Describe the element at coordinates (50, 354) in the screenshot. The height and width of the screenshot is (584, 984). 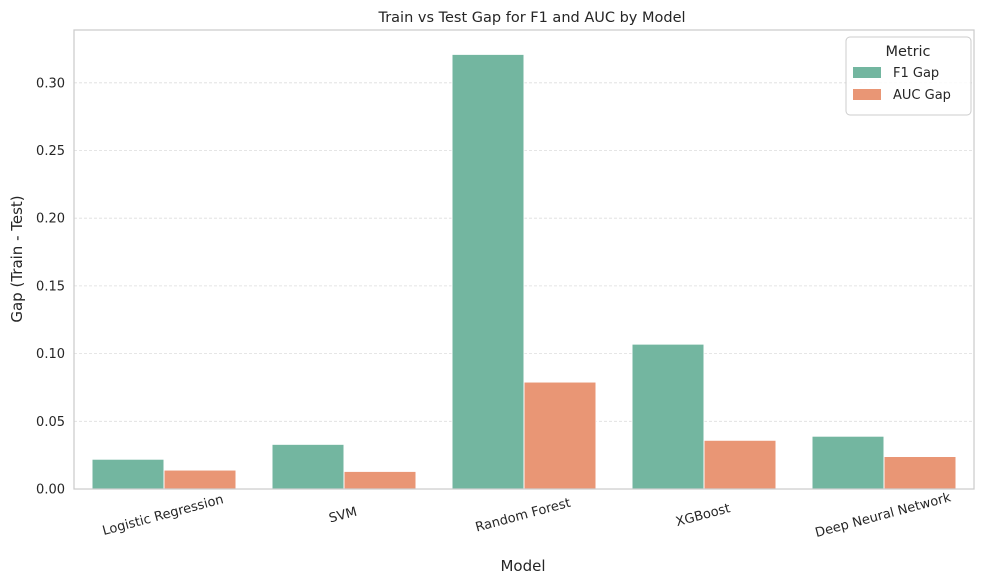
I see `y-tick-label: 0.10` at that location.